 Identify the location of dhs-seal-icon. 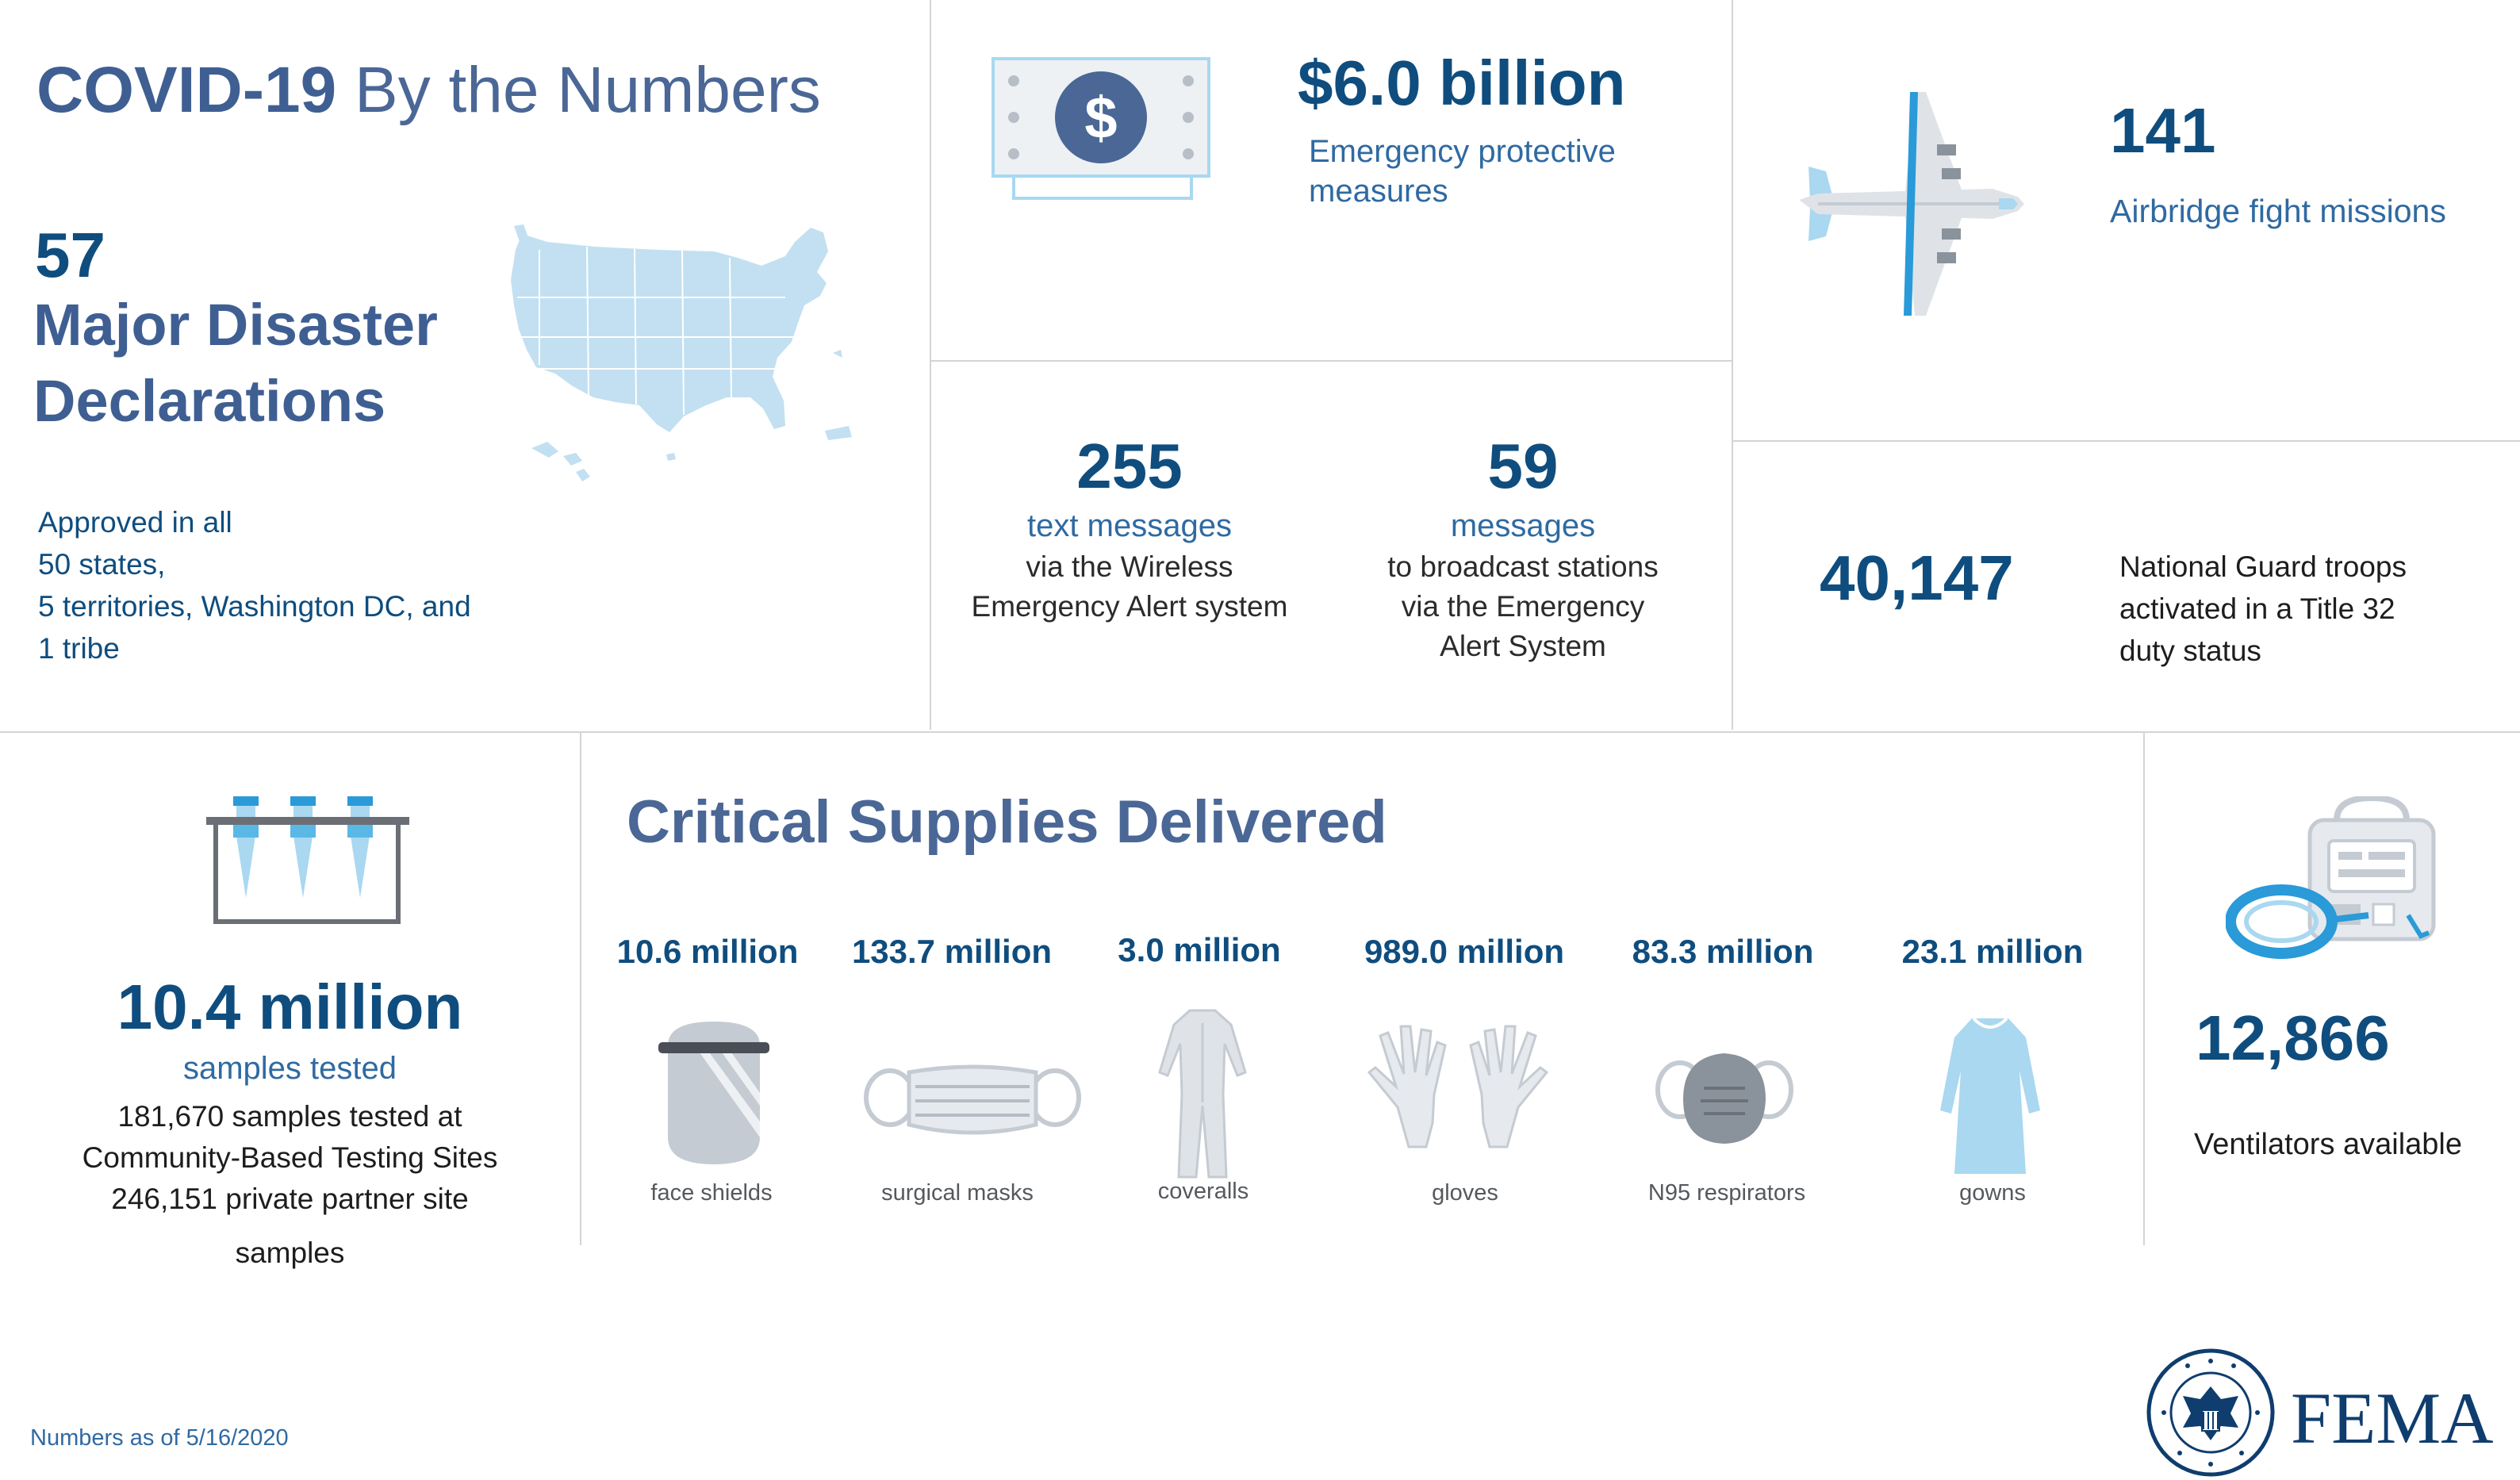
(2210, 1412).